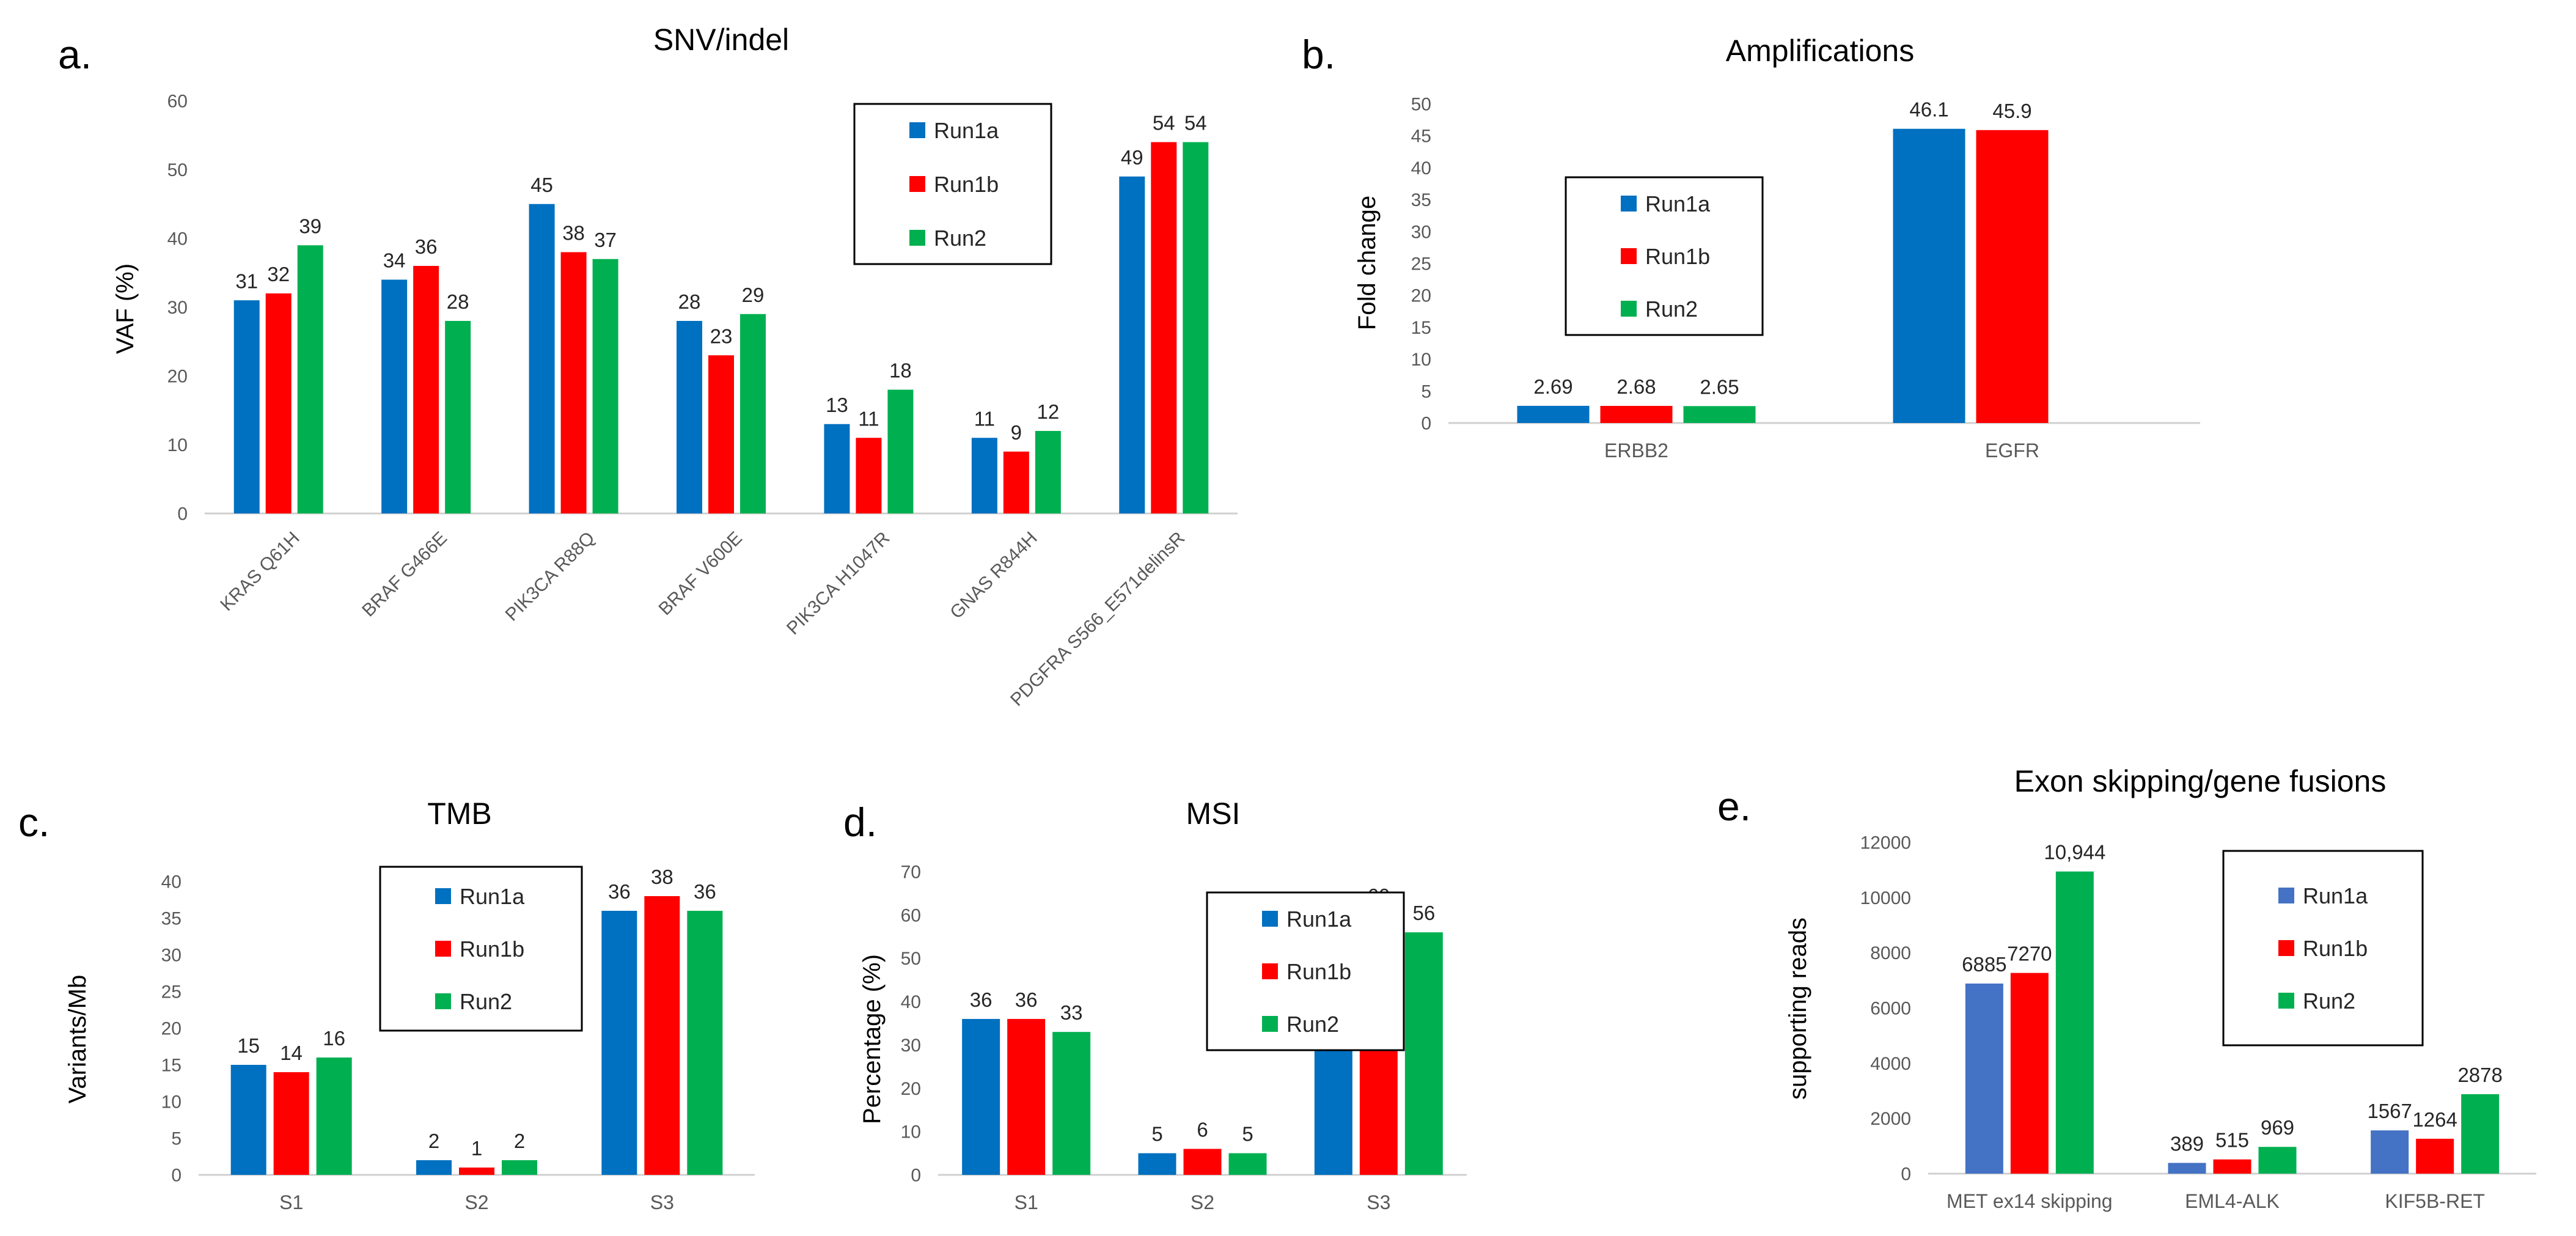 Image resolution: width=2576 pixels, height=1236 pixels. Describe the element at coordinates (1318, 54) in the screenshot. I see `panel-label: b.` at that location.